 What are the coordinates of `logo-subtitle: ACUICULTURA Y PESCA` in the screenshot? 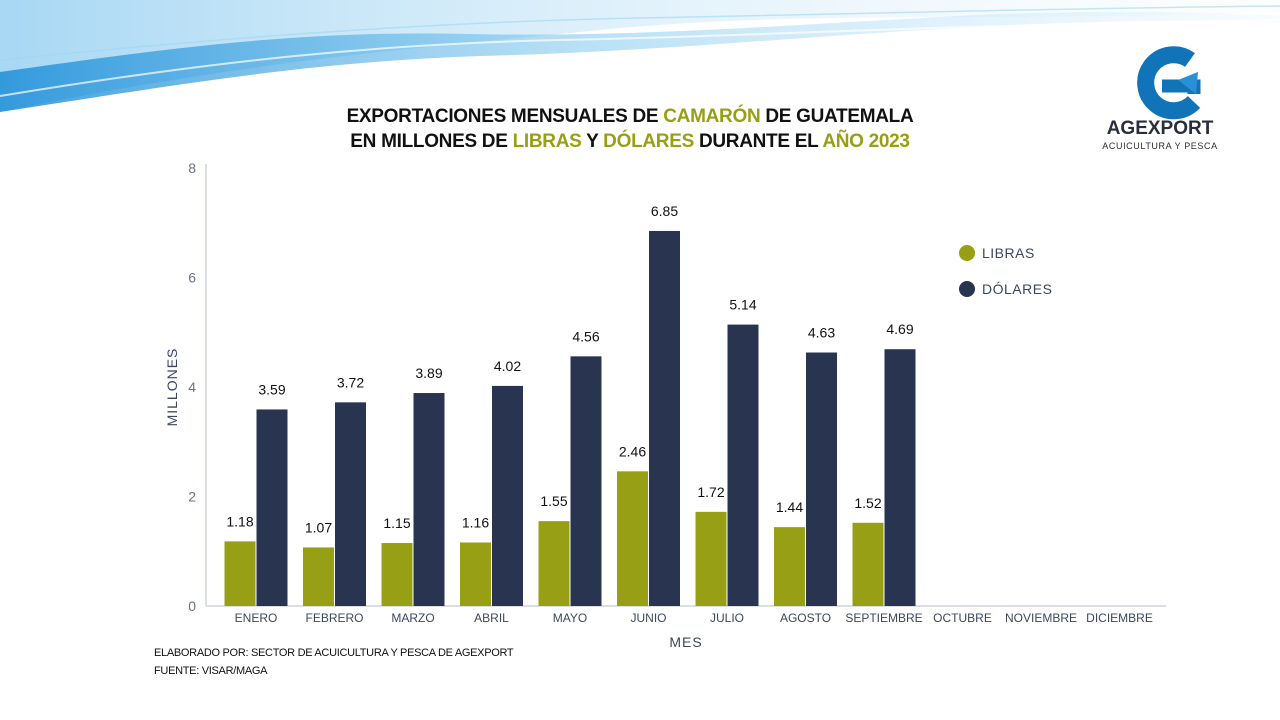 It's located at (1160, 146).